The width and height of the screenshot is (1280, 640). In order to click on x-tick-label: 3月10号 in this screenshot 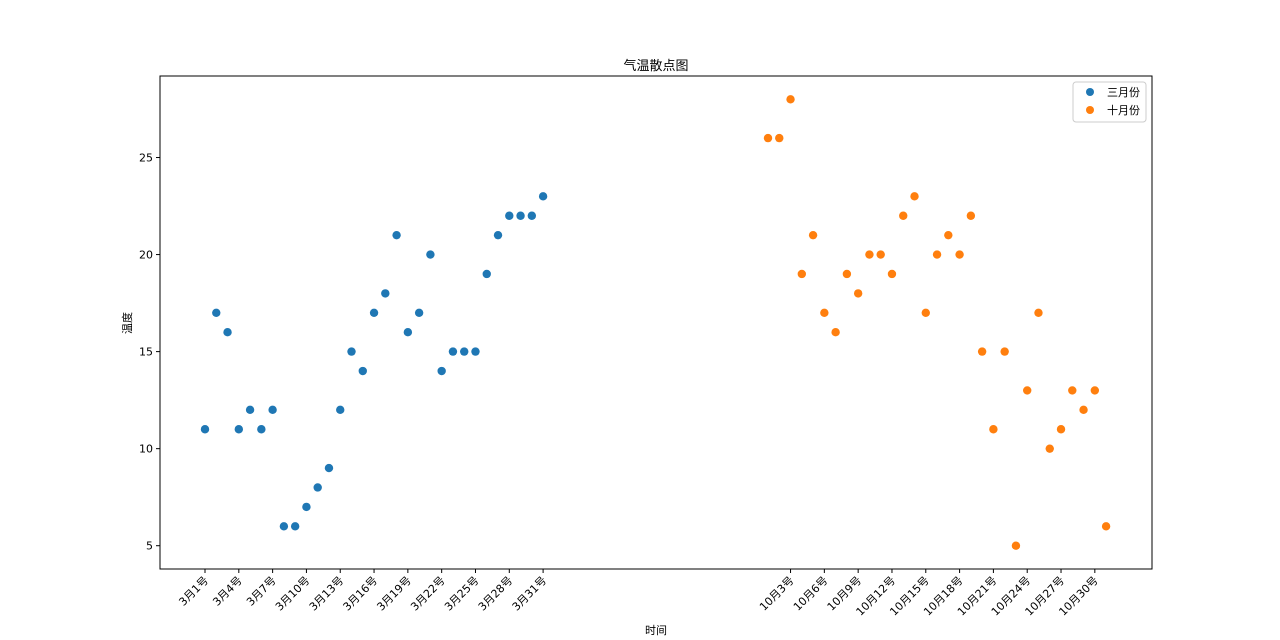, I will do `click(293, 594)`.